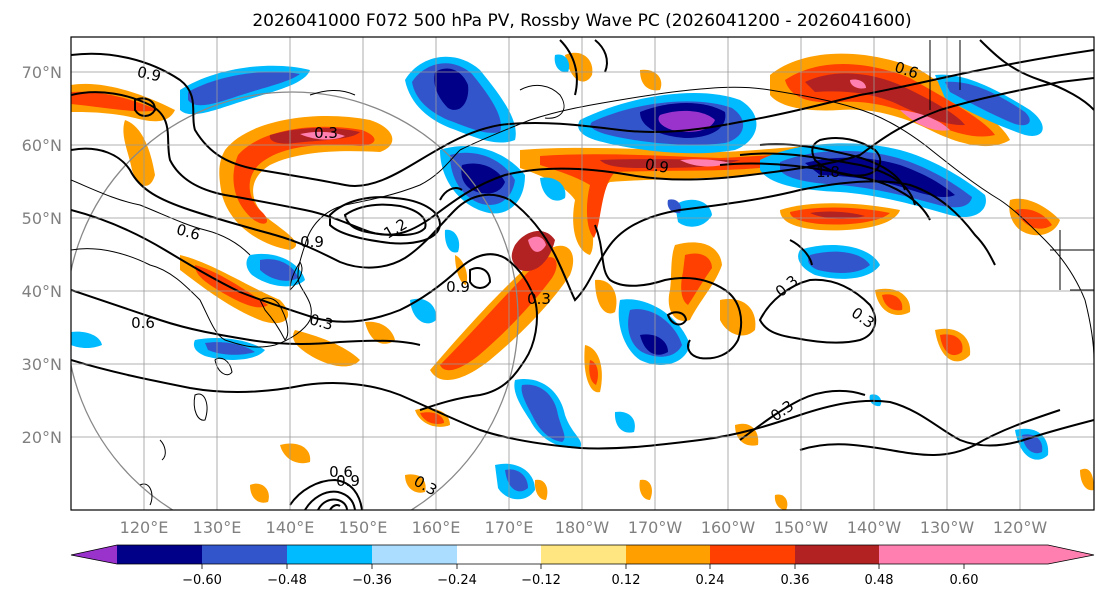 Image resolution: width=1105 pixels, height=604 pixels. Describe the element at coordinates (372, 580) in the screenshot. I see `colorbar-tick-label: −0.36` at that location.